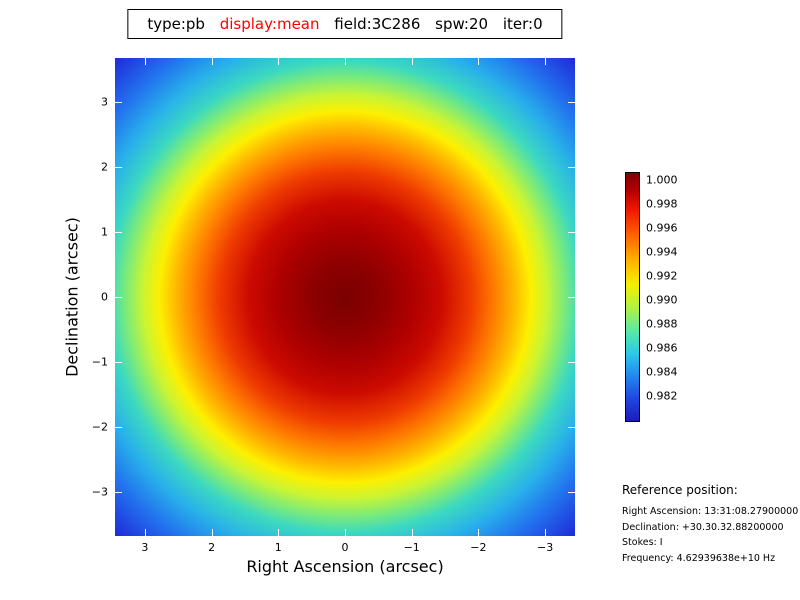 Image resolution: width=800 pixels, height=600 pixels. I want to click on x-tick-label: 2, so click(212, 547).